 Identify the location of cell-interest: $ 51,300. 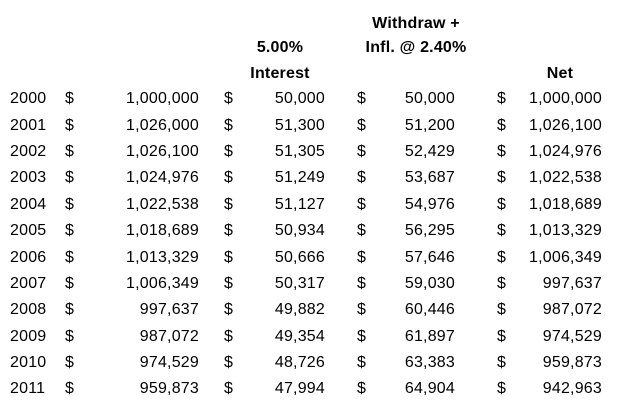
(277, 126).